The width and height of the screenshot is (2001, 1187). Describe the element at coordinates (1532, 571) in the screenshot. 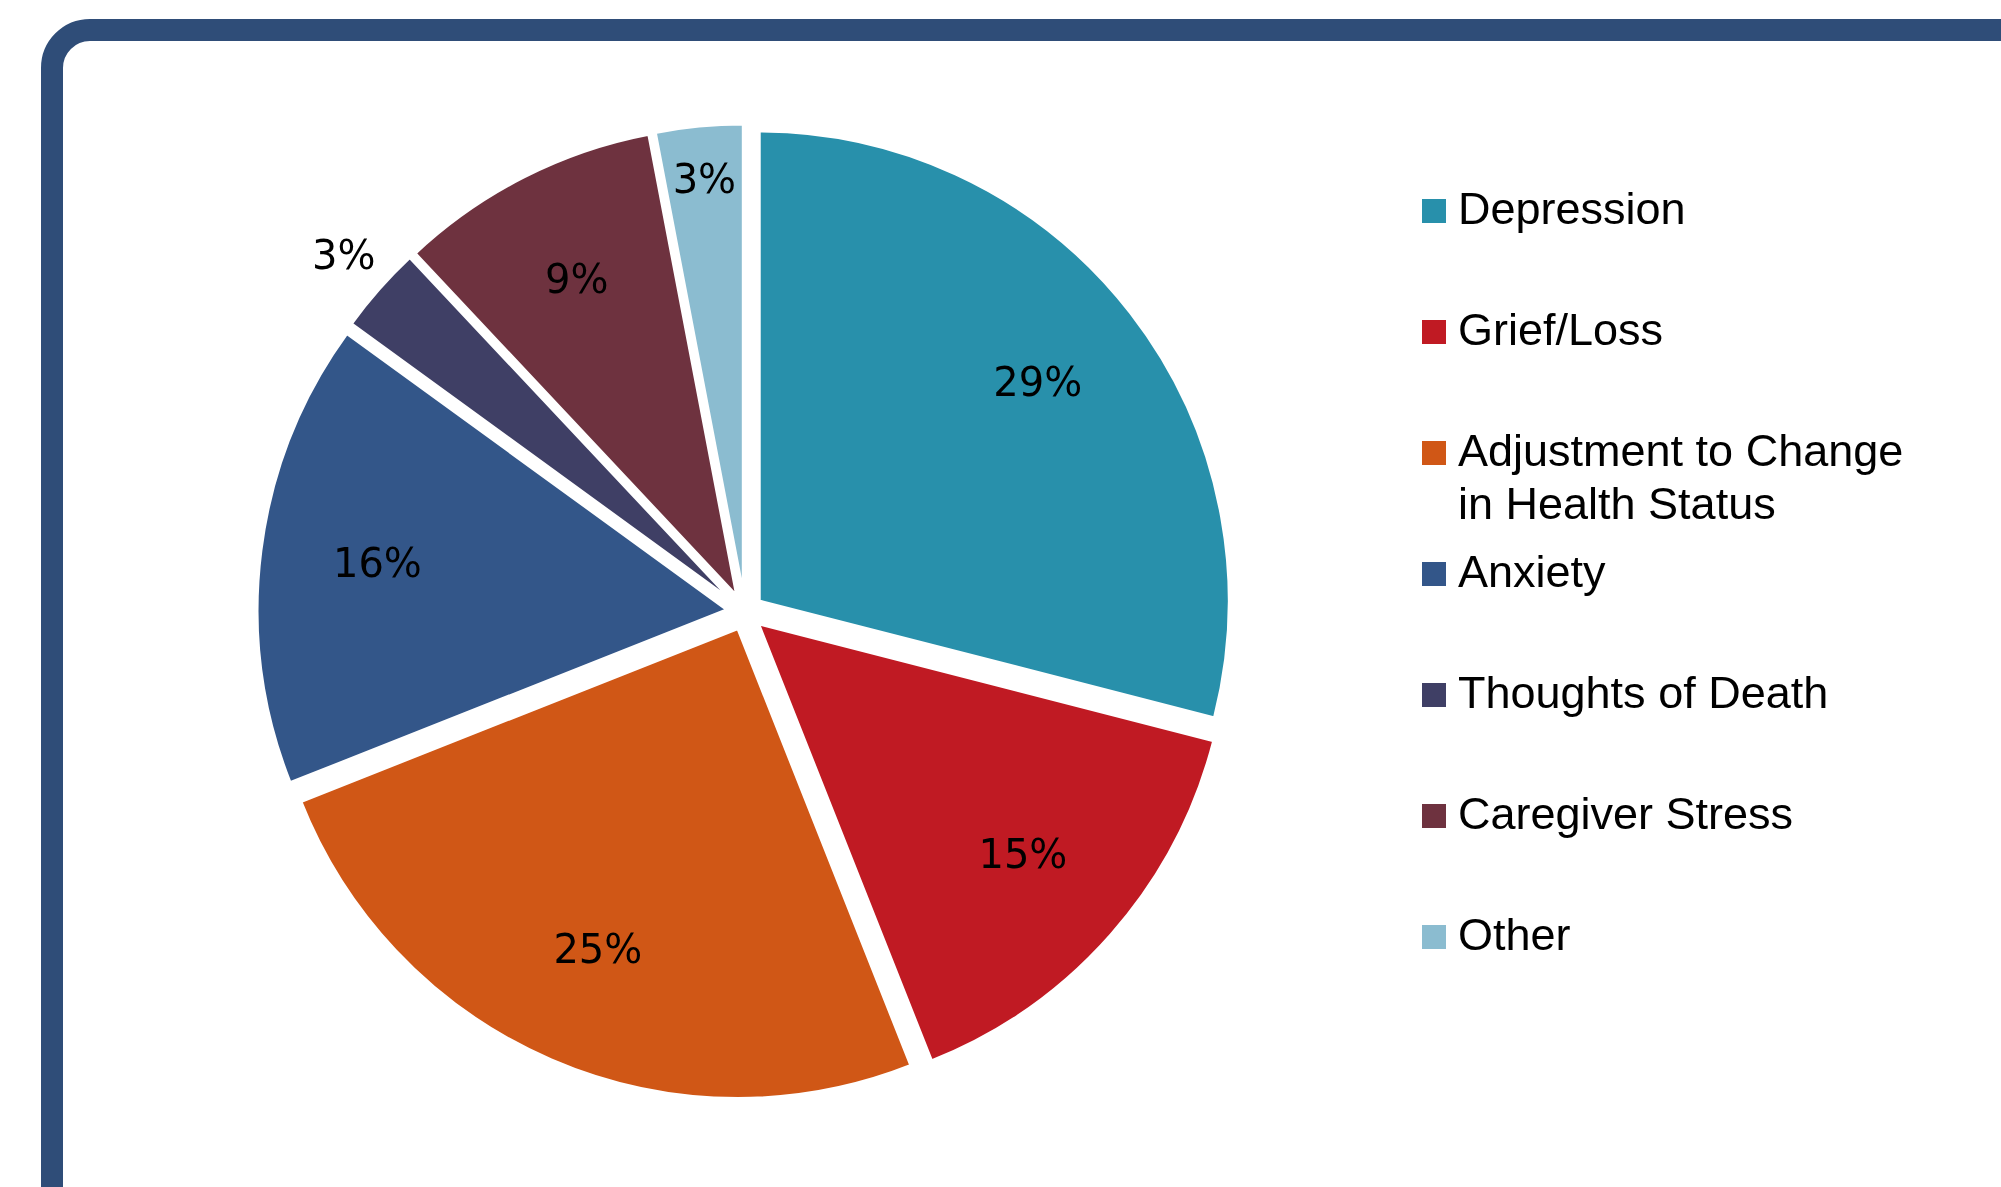

I see `legend-label: Anxiety` at that location.